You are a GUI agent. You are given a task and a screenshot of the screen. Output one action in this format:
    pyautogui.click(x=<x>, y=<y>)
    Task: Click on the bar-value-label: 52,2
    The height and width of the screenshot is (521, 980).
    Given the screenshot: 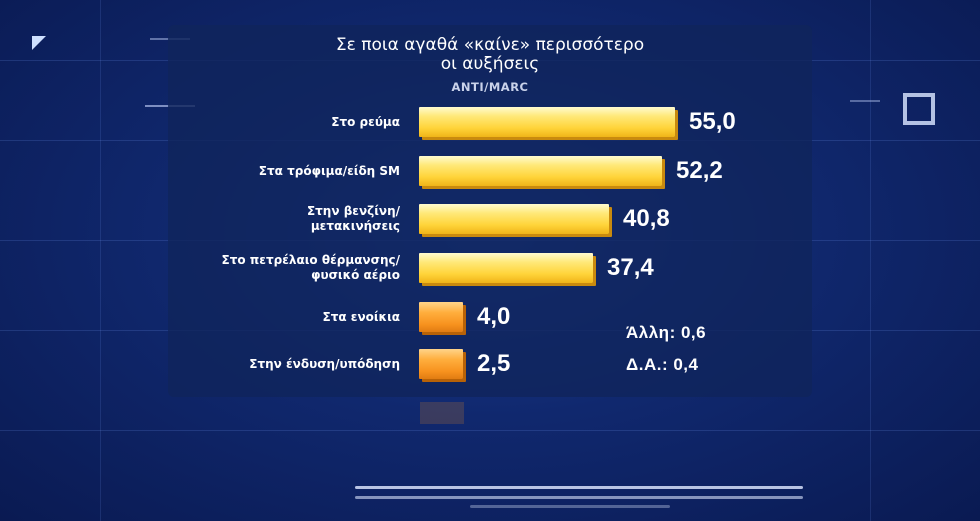 What is the action you would take?
    pyautogui.click(x=699, y=170)
    